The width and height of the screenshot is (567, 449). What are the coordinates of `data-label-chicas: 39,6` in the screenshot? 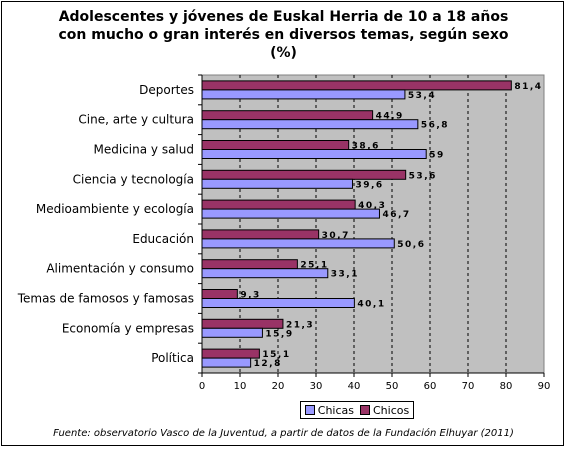 It's located at (369, 185).